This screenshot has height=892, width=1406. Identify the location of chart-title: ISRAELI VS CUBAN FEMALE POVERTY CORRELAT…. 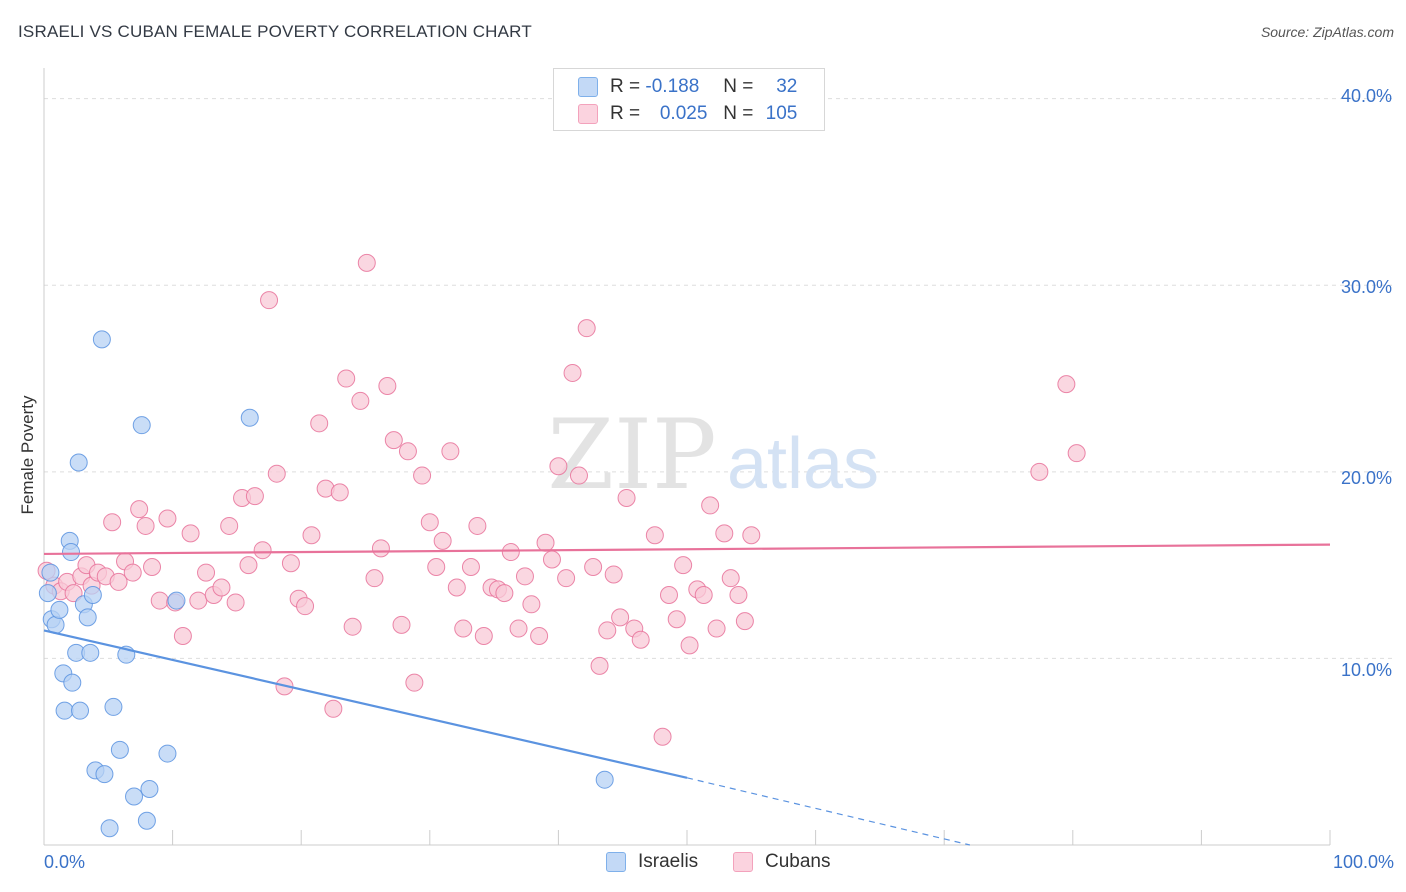
(275, 31).